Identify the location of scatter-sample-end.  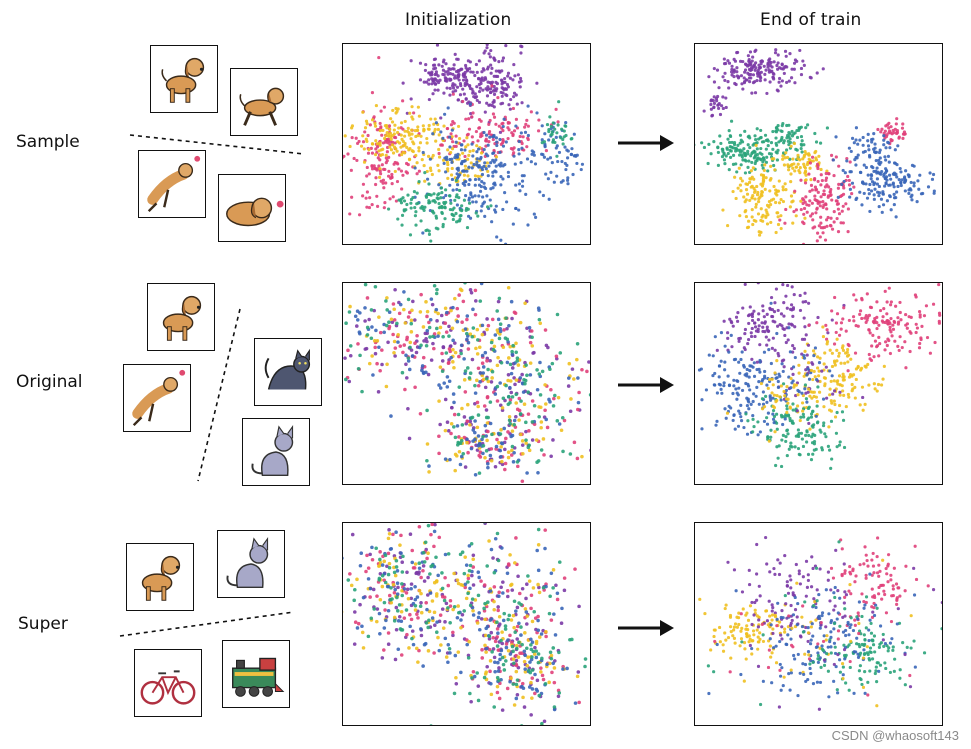
(815, 146).